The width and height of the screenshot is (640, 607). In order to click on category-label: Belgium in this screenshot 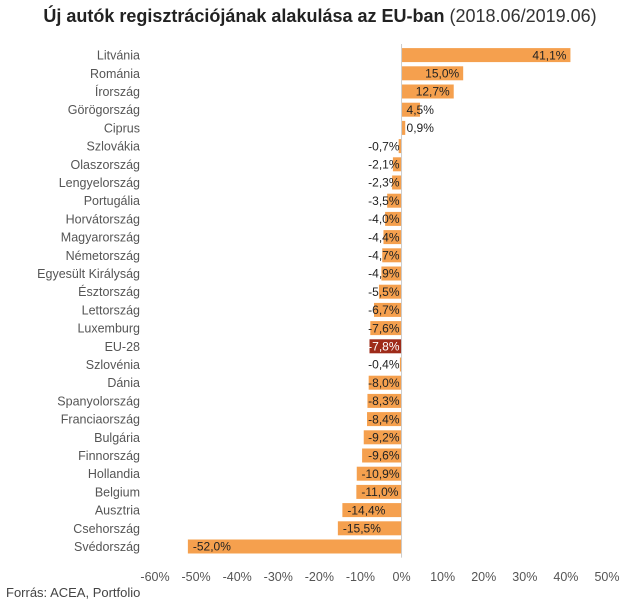, I will do `click(117, 492)`.